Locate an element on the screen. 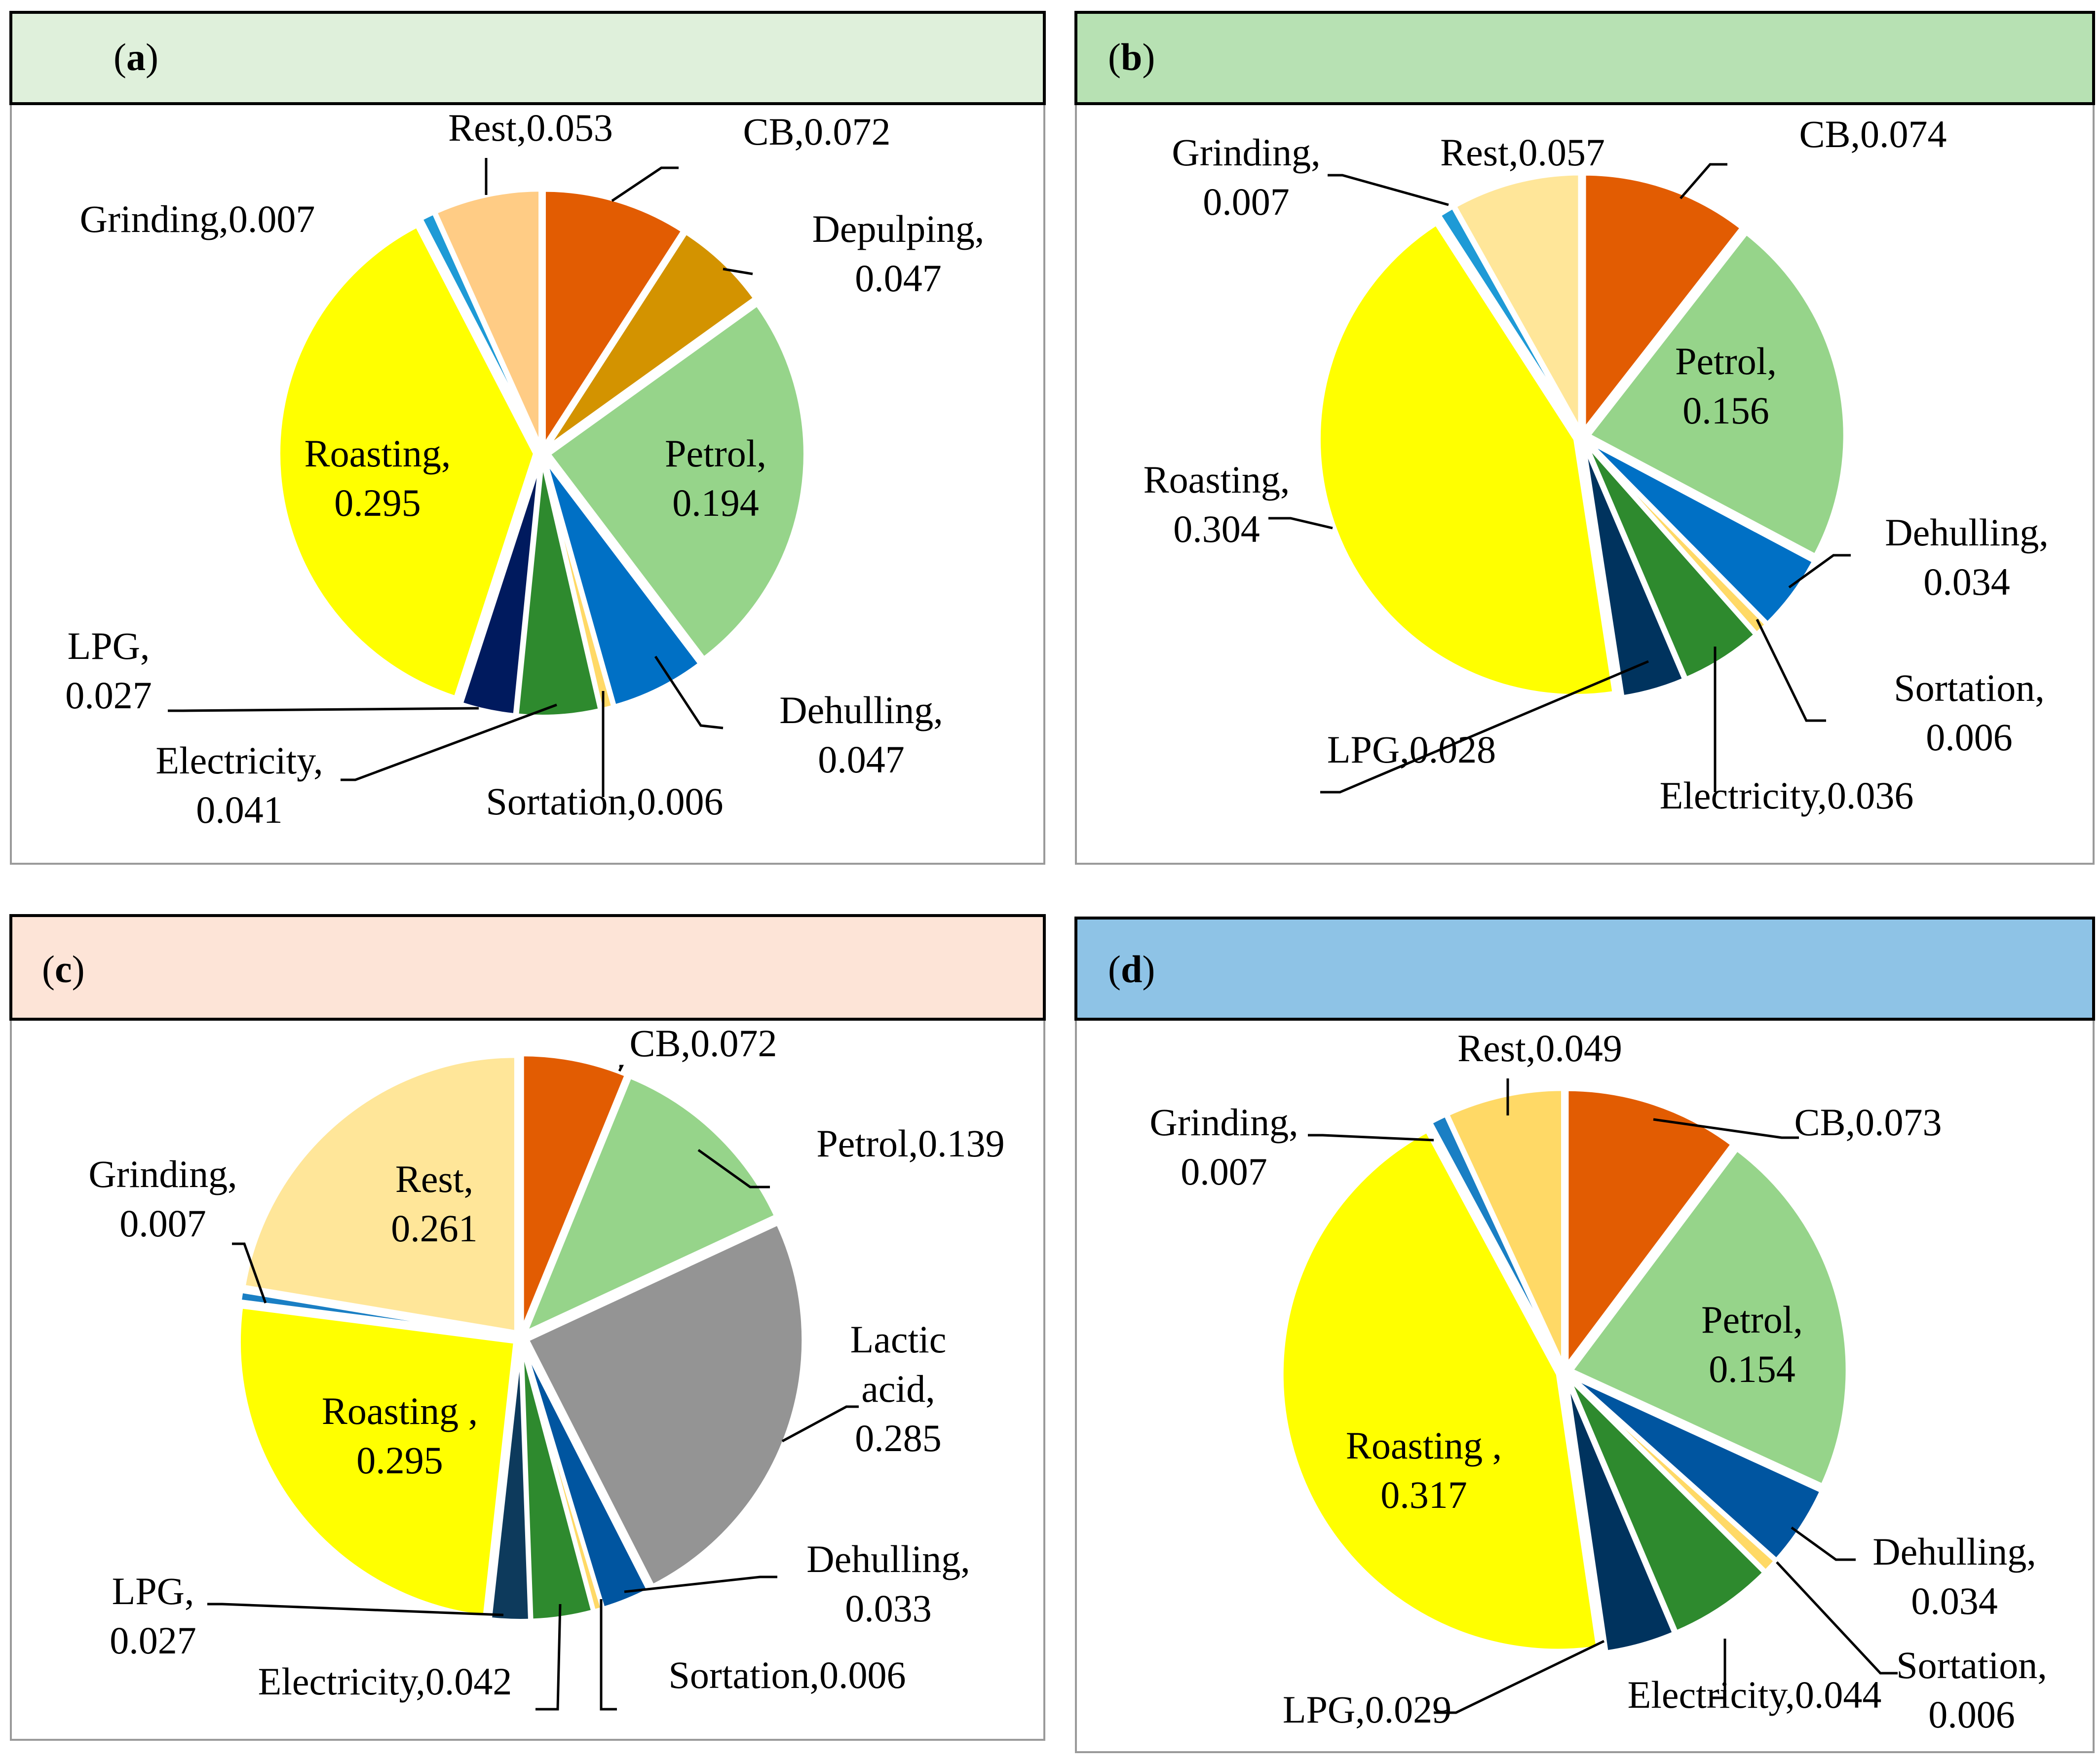 The width and height of the screenshot is (2100, 1764). data-label-line: 0.041 is located at coordinates (239, 809).